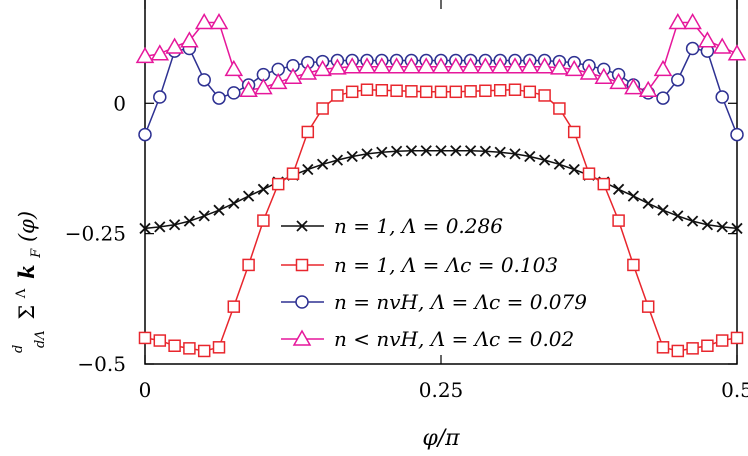 This screenshot has height=456, width=748. Describe the element at coordinates (101, 364) in the screenshot. I see `y-tick-label: −0.5` at that location.